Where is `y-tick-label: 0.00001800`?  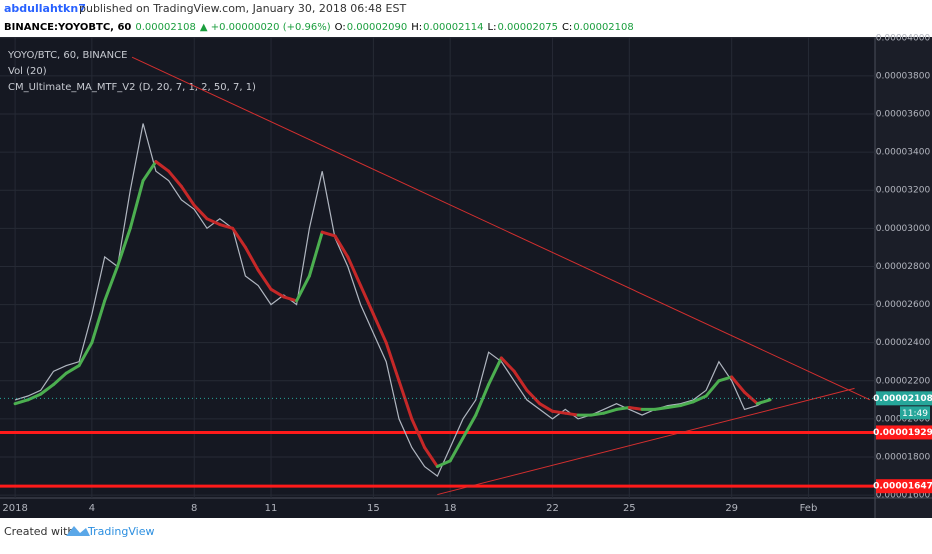 y-tick-label: 0.00001800 is located at coordinates (903, 458).